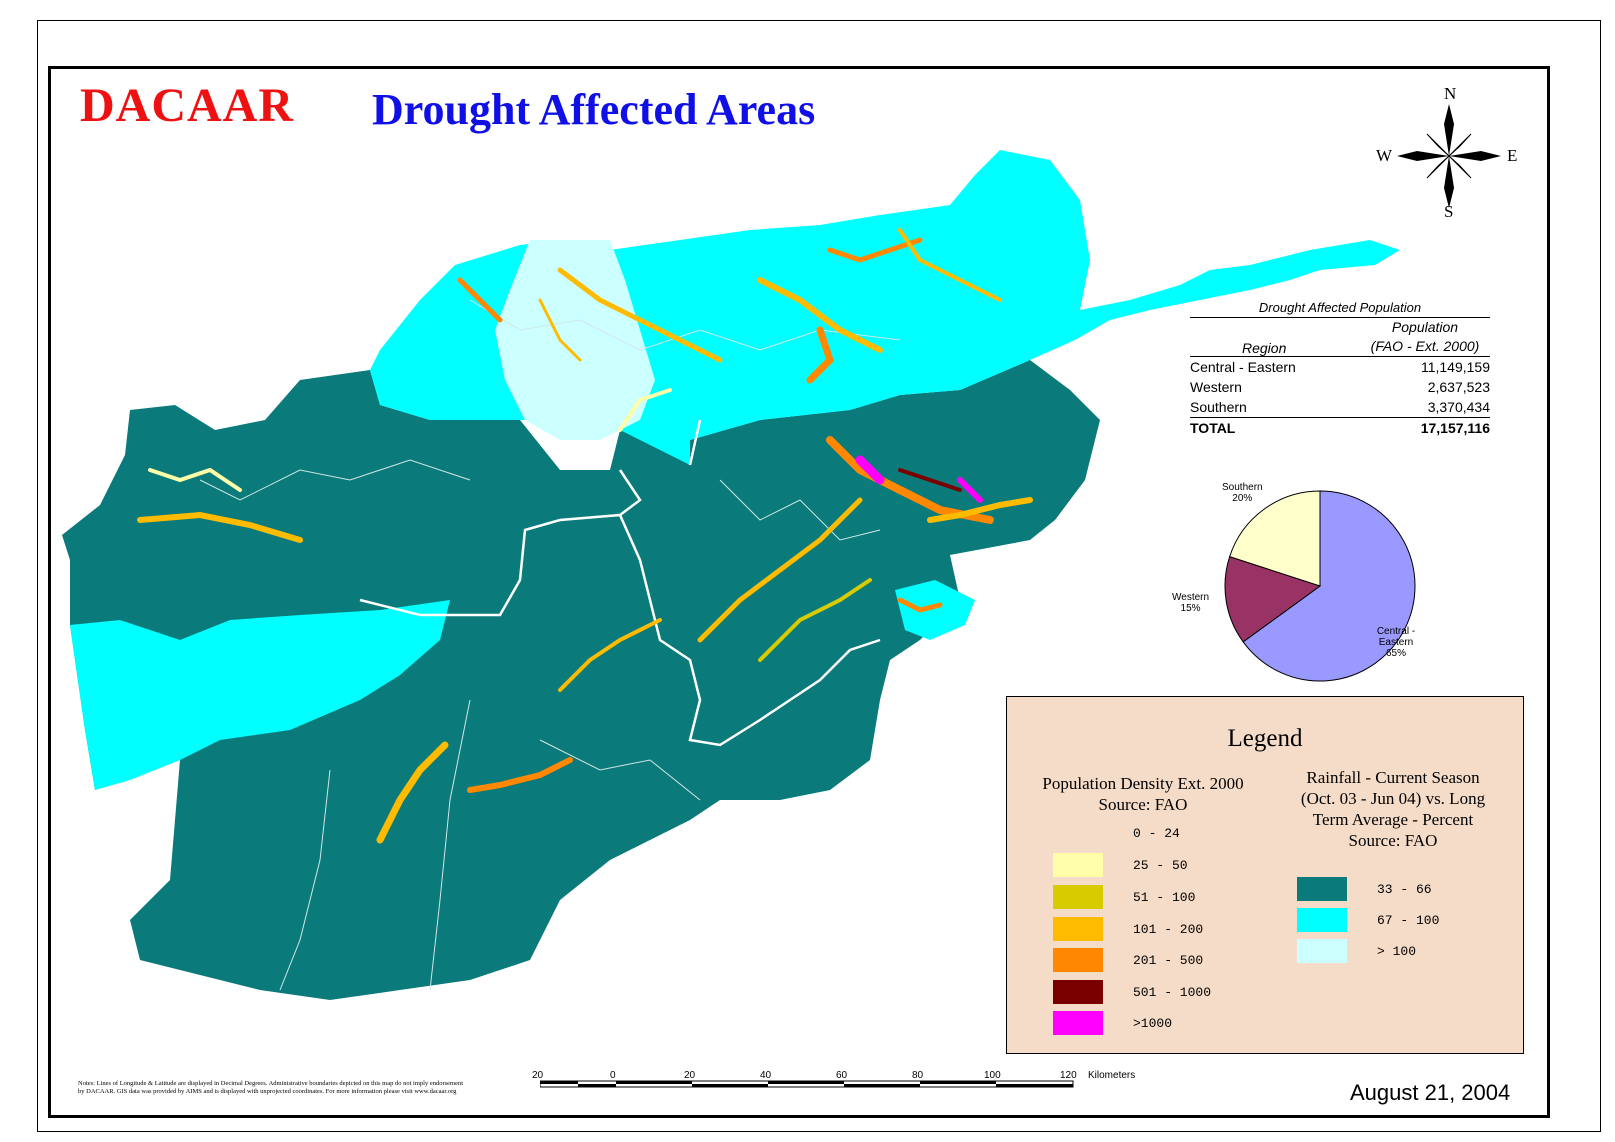 The width and height of the screenshot is (1615, 1142). Describe the element at coordinates (1450, 93) in the screenshot. I see `compass-n: N` at that location.